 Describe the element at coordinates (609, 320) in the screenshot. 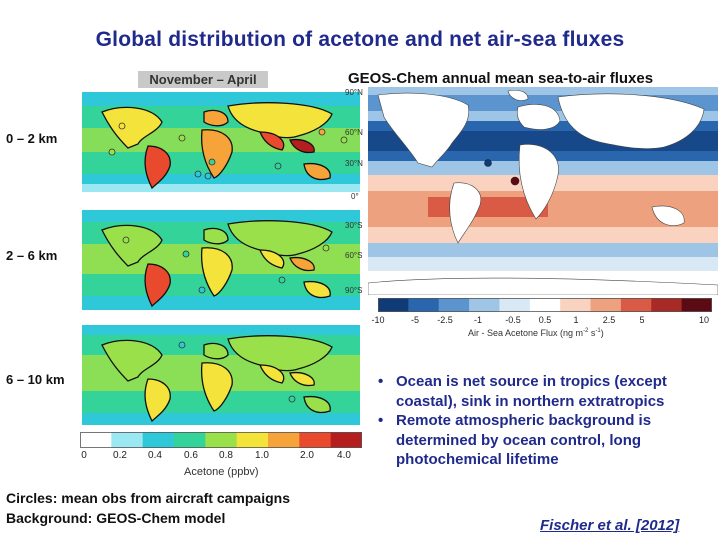

I see `flux-tick: 2.5` at that location.